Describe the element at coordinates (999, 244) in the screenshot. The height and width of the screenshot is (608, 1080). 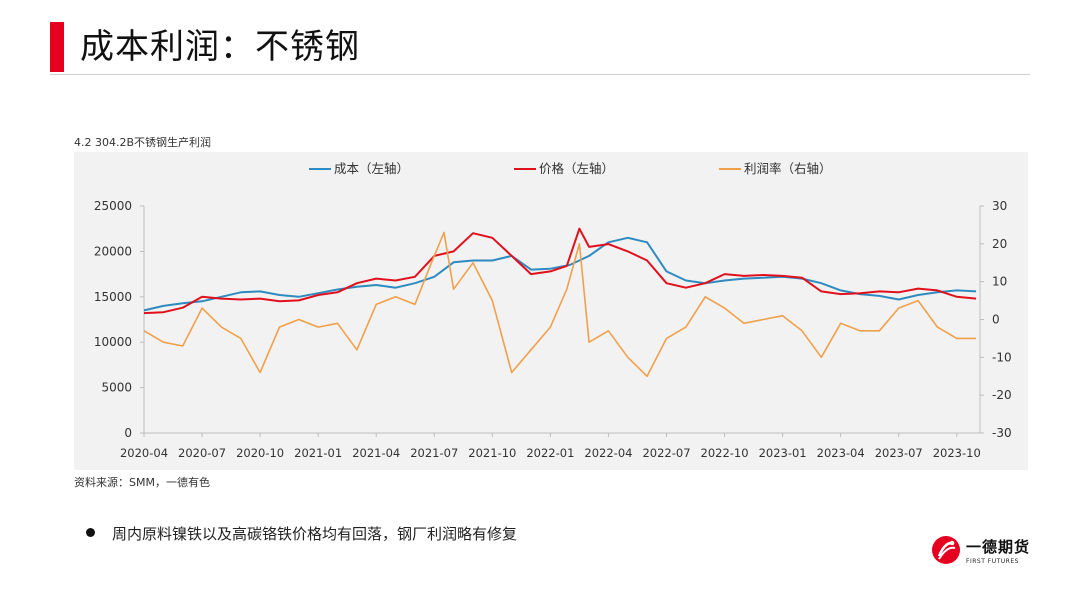
I see `y-right-tick-label: 20` at that location.